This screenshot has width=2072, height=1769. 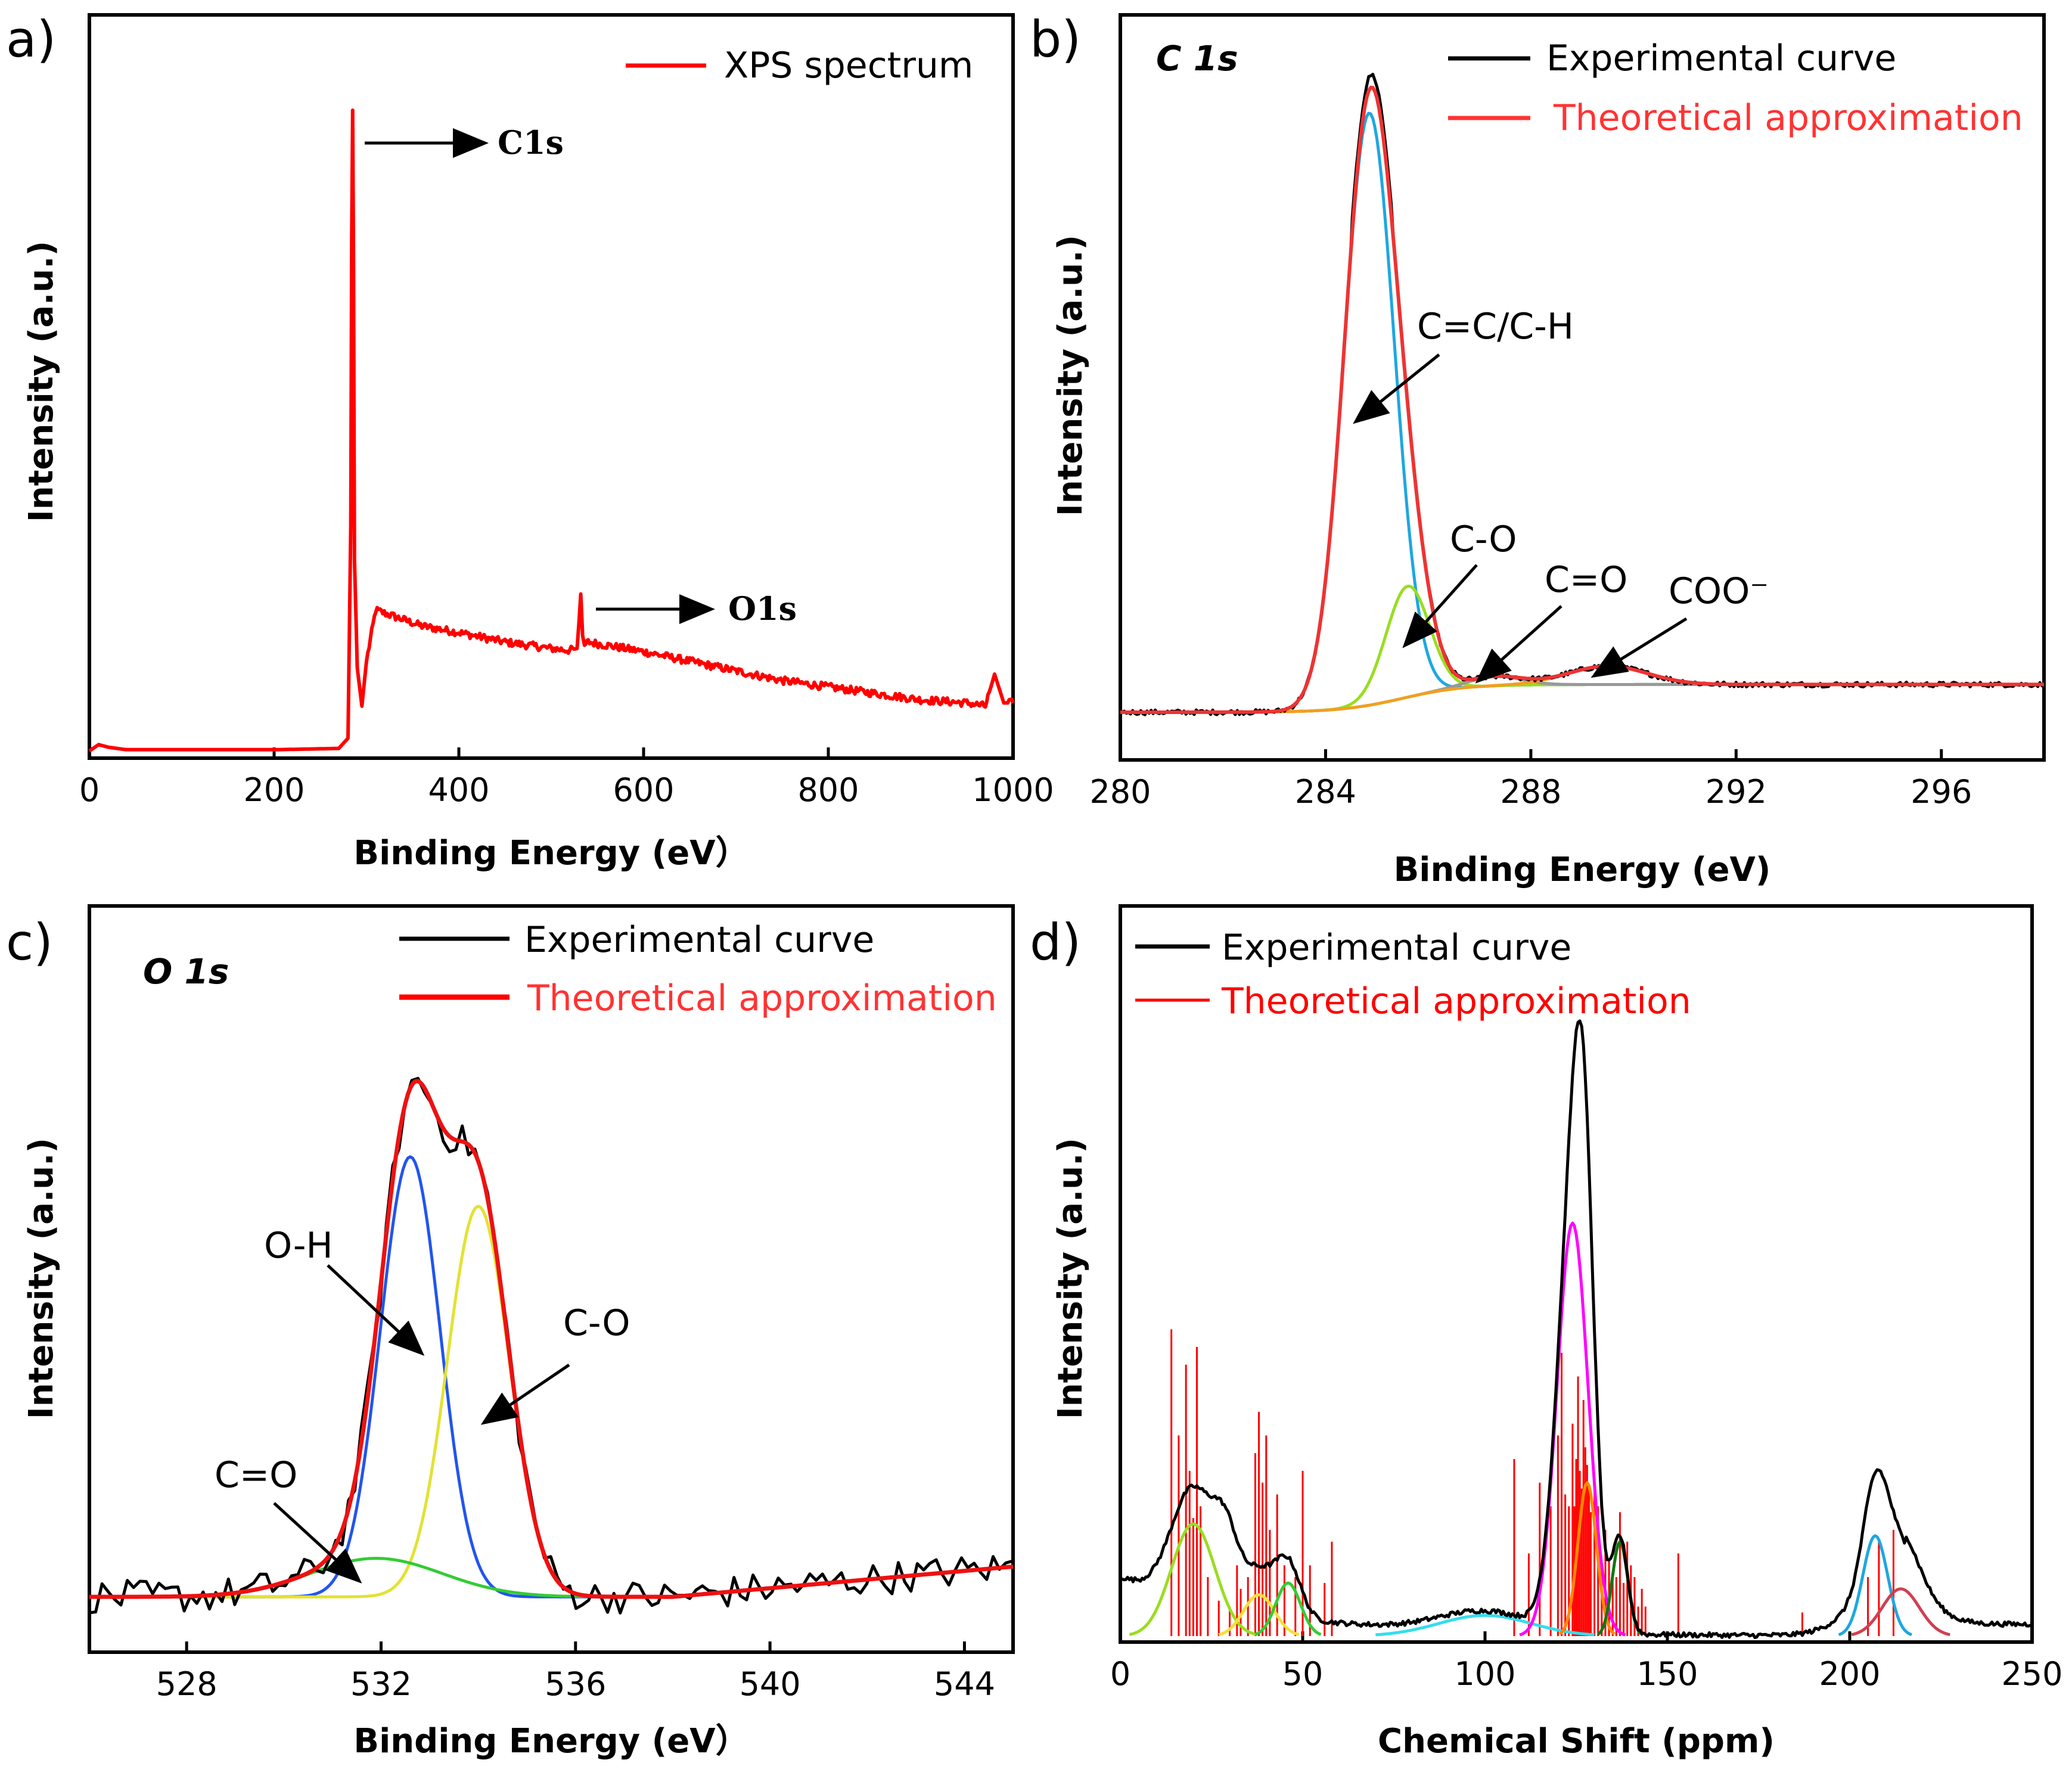 What do you see at coordinates (1639, 647) in the screenshot?
I see `coo-arrow` at bounding box center [1639, 647].